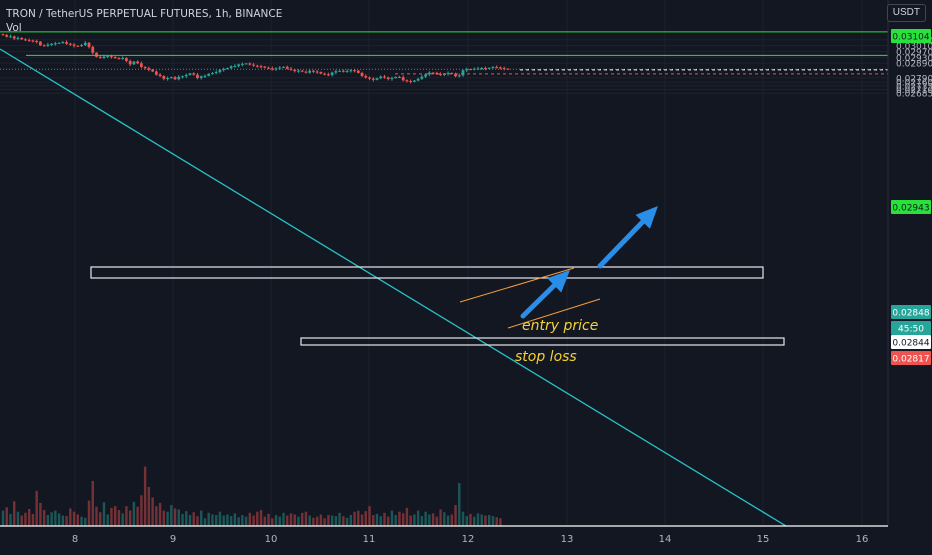 The width and height of the screenshot is (932, 555). I want to click on currency-button: USDT, so click(906, 13).